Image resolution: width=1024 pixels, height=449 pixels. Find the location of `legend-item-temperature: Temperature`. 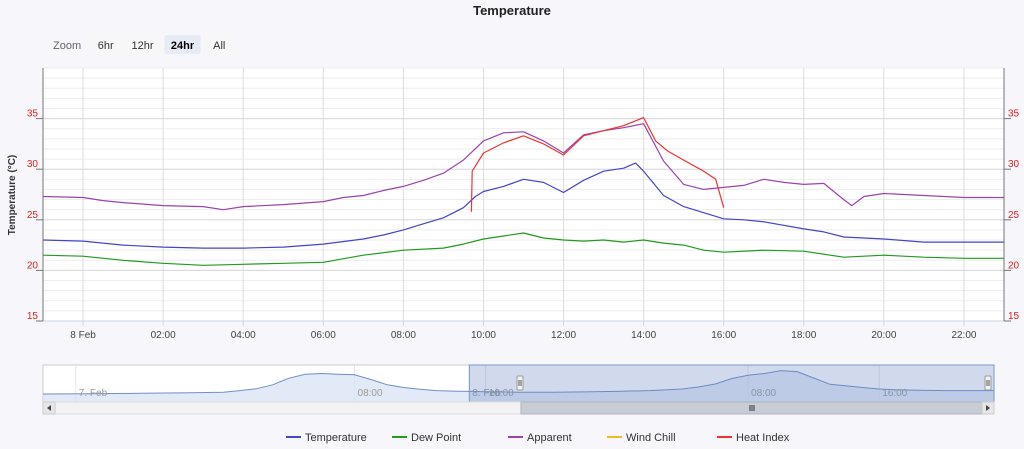

legend-item-temperature: Temperature is located at coordinates (326, 438).